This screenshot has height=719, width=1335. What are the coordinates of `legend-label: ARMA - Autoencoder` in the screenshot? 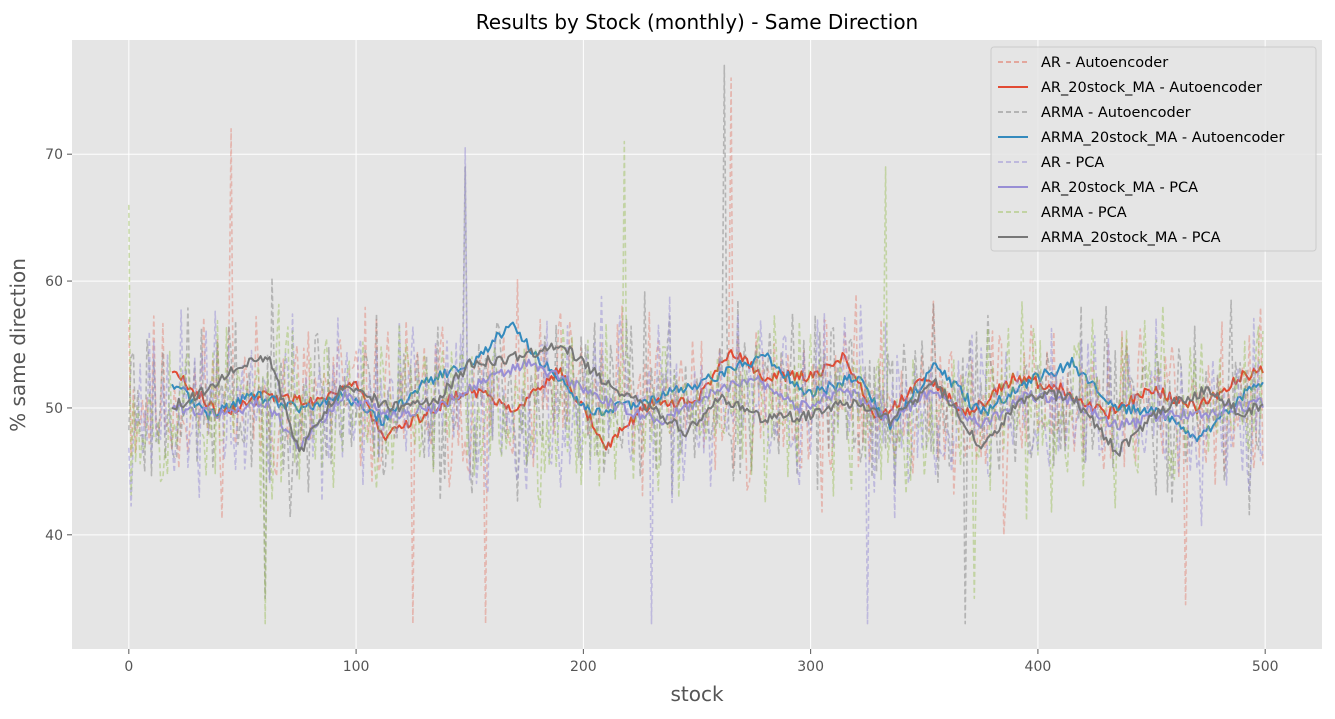 It's located at (1116, 113).